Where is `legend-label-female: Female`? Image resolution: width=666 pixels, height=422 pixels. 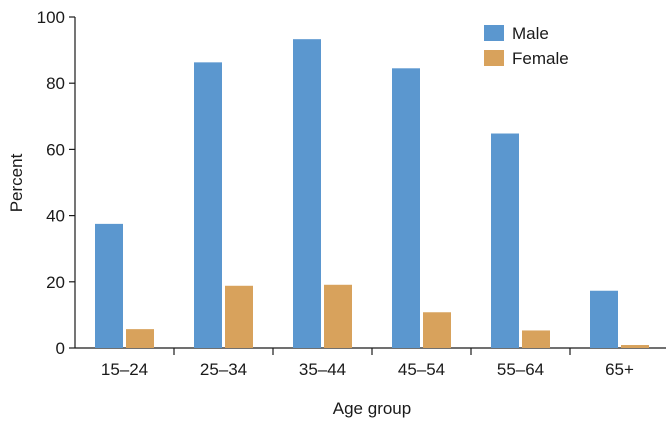 legend-label-female: Female is located at coordinates (540, 58).